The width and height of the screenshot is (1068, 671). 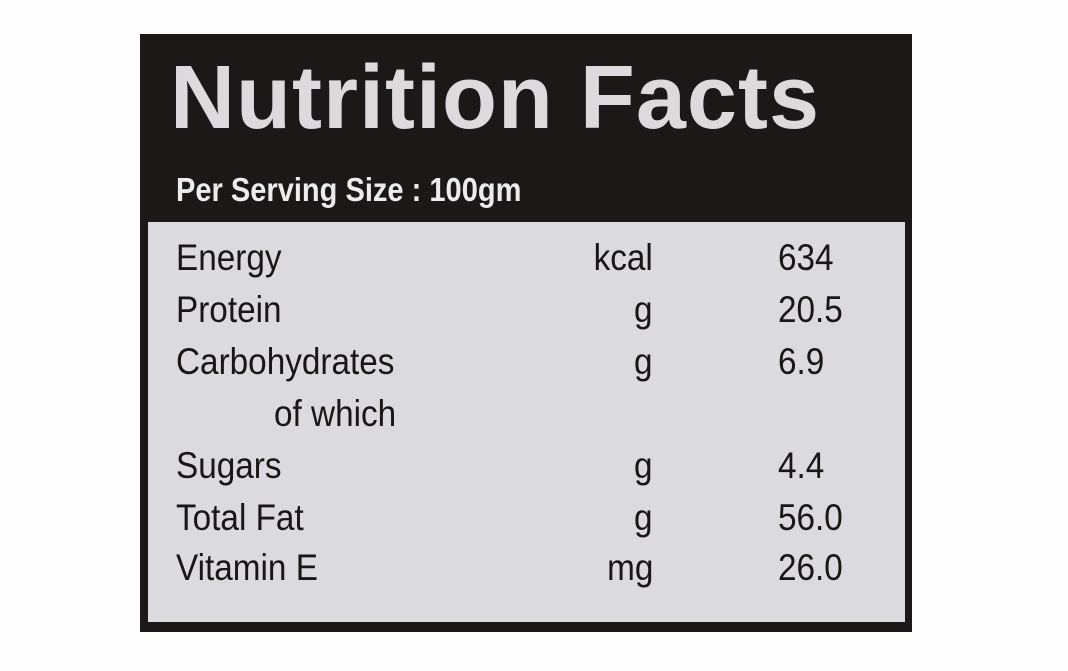 What do you see at coordinates (240, 517) in the screenshot?
I see `nutrient-name: Total Fat` at bounding box center [240, 517].